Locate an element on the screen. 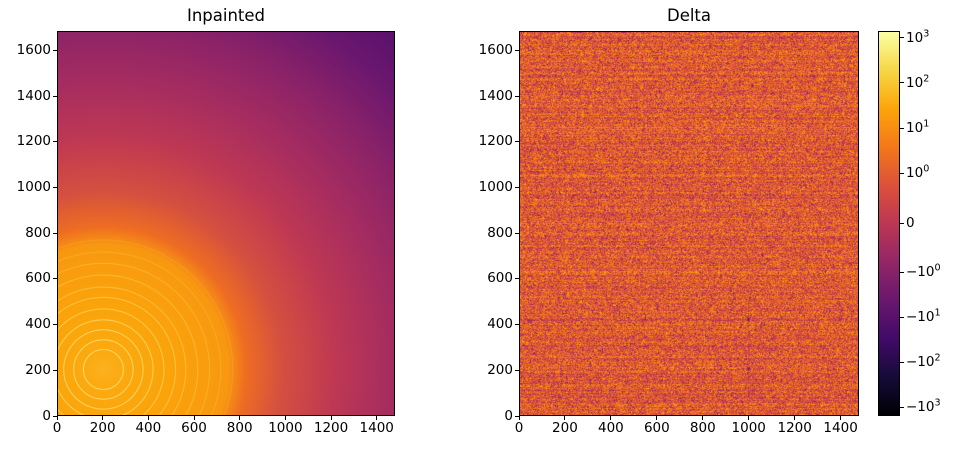  colorbar-tick-label: −100 is located at coordinates (923, 271).